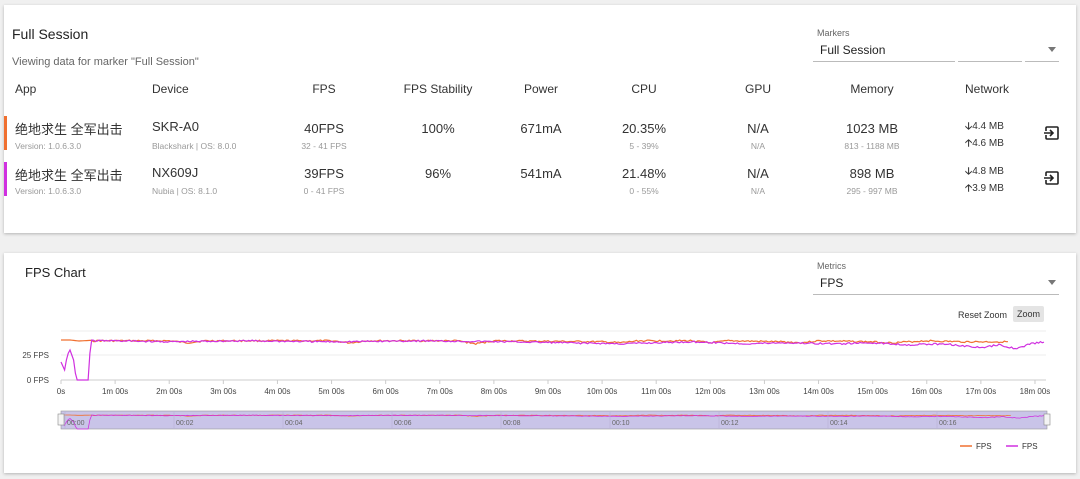 This screenshot has height=479, width=1080. Describe the element at coordinates (872, 89) in the screenshot. I see `header-memory: Memory` at that location.